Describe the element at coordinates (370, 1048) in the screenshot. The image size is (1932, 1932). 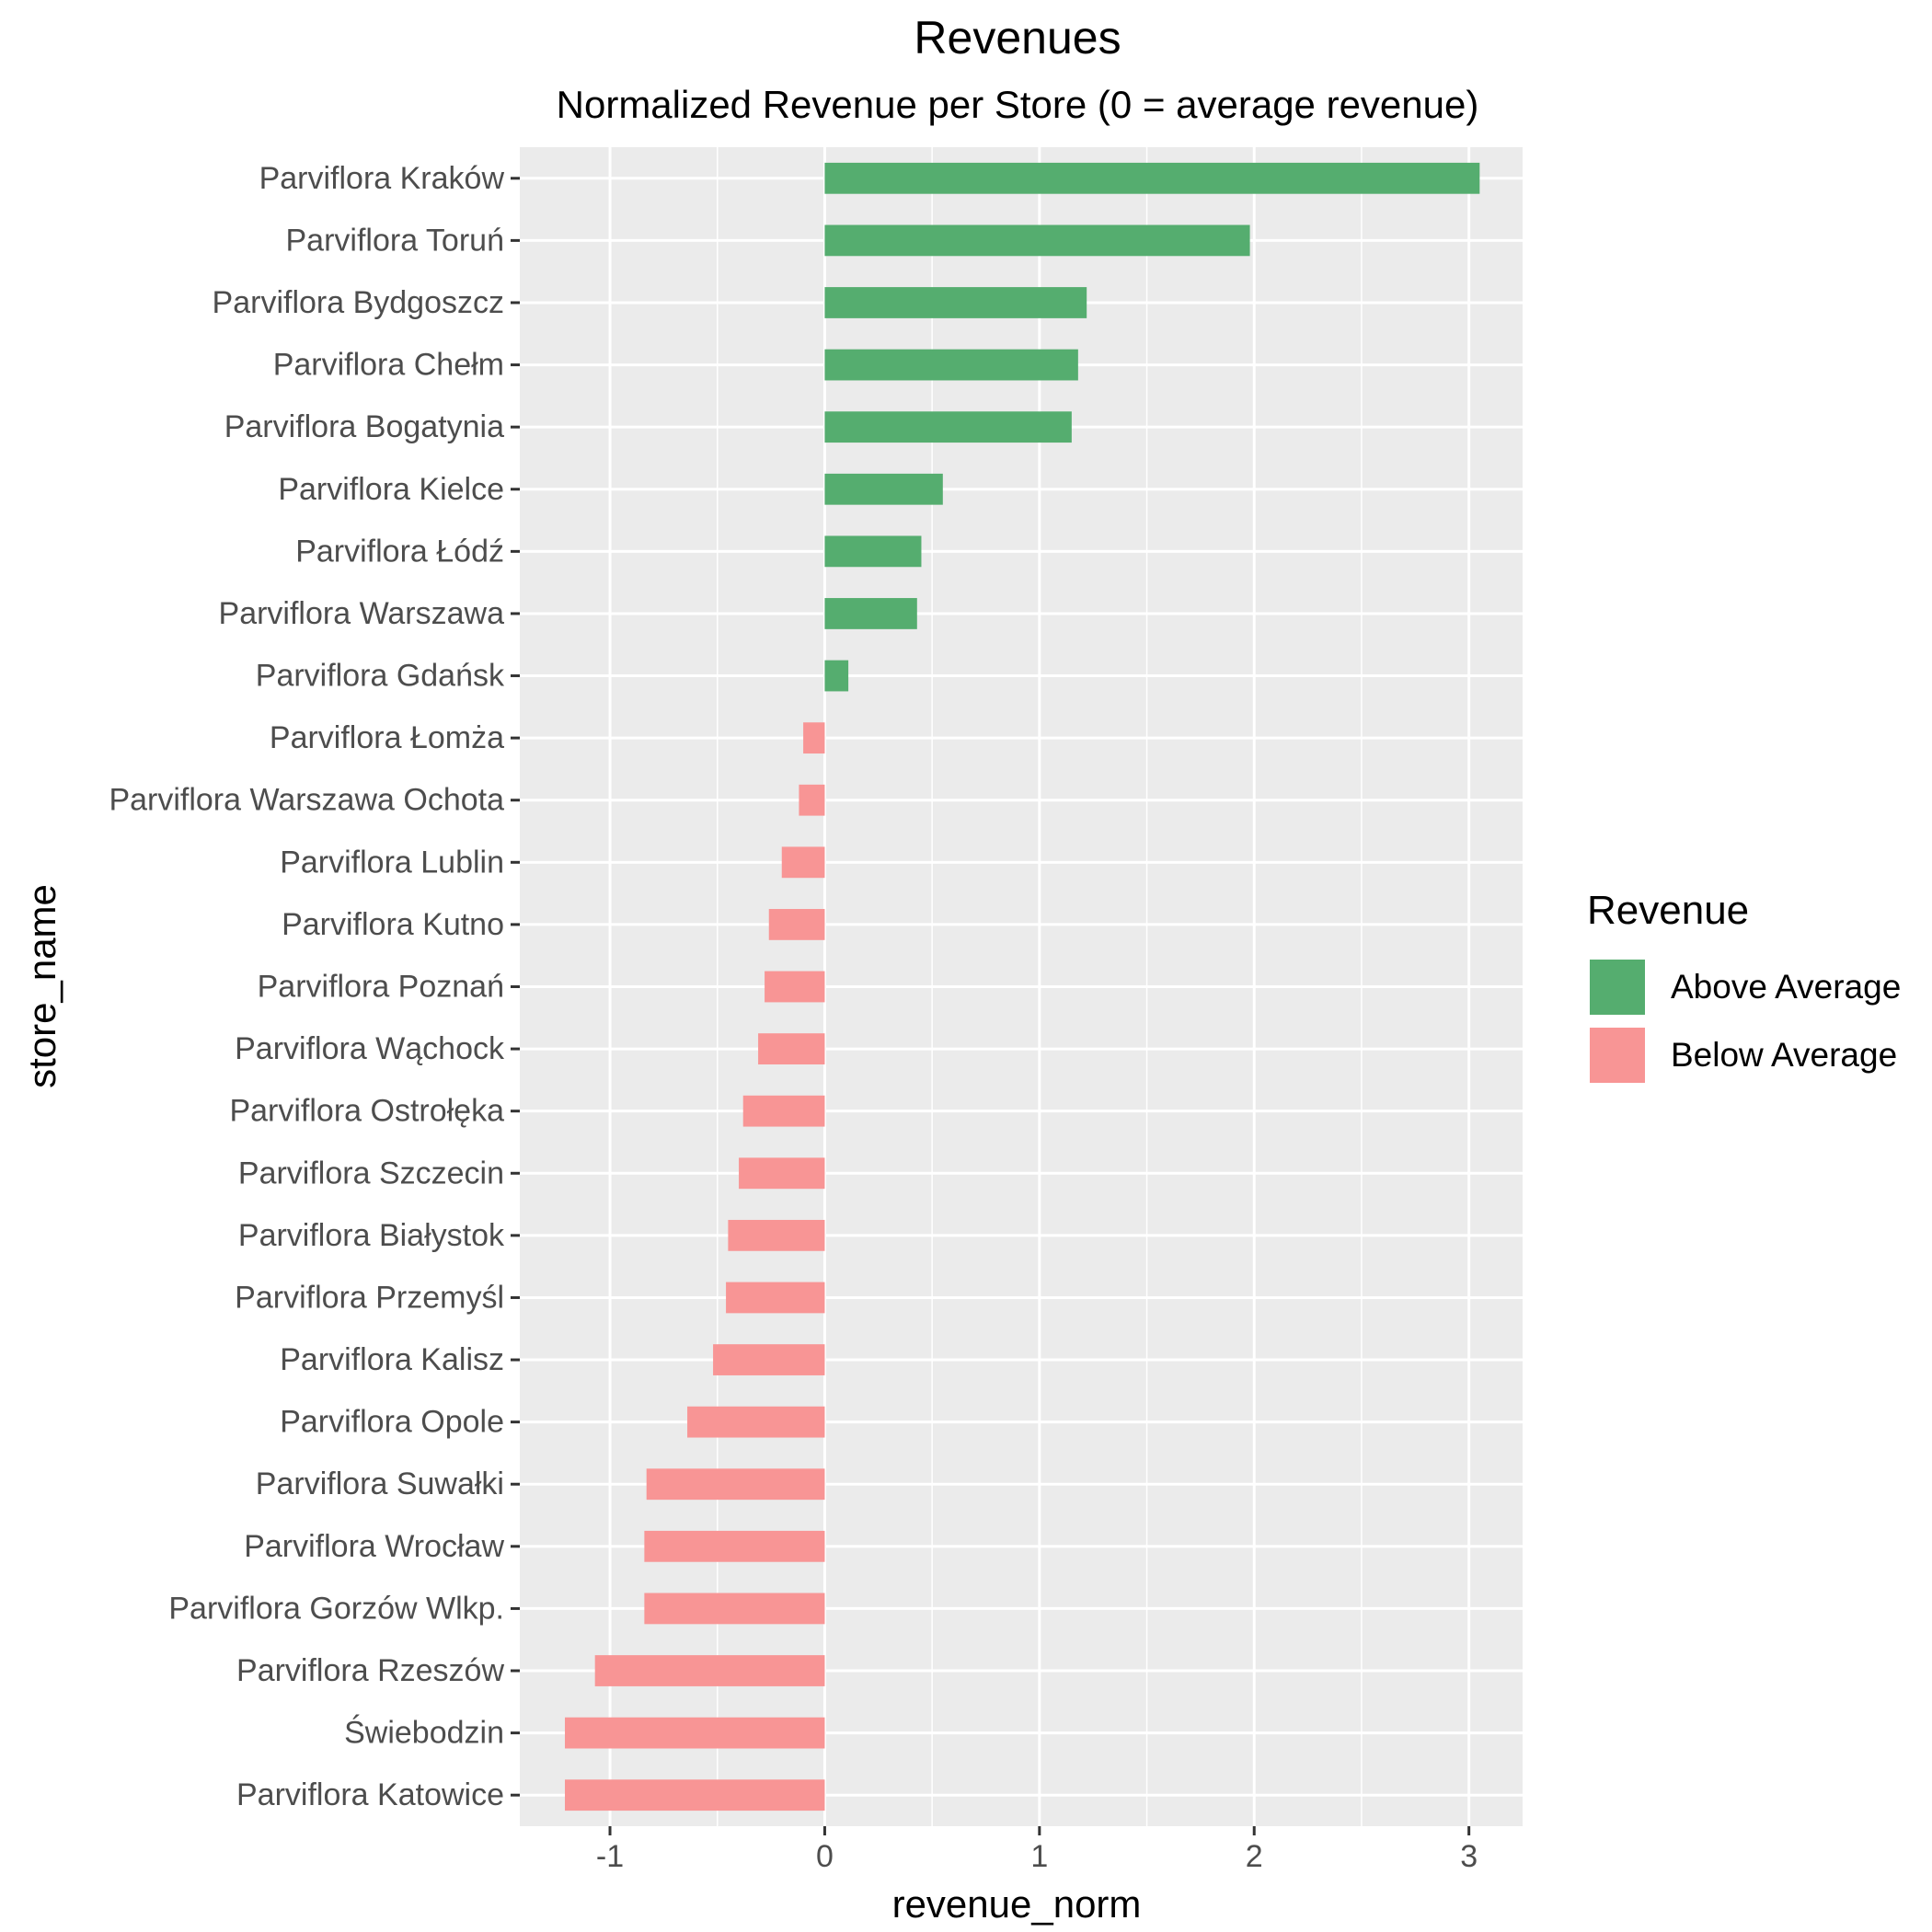
I see `y-tick-label: Parviflora Wąchock` at that location.